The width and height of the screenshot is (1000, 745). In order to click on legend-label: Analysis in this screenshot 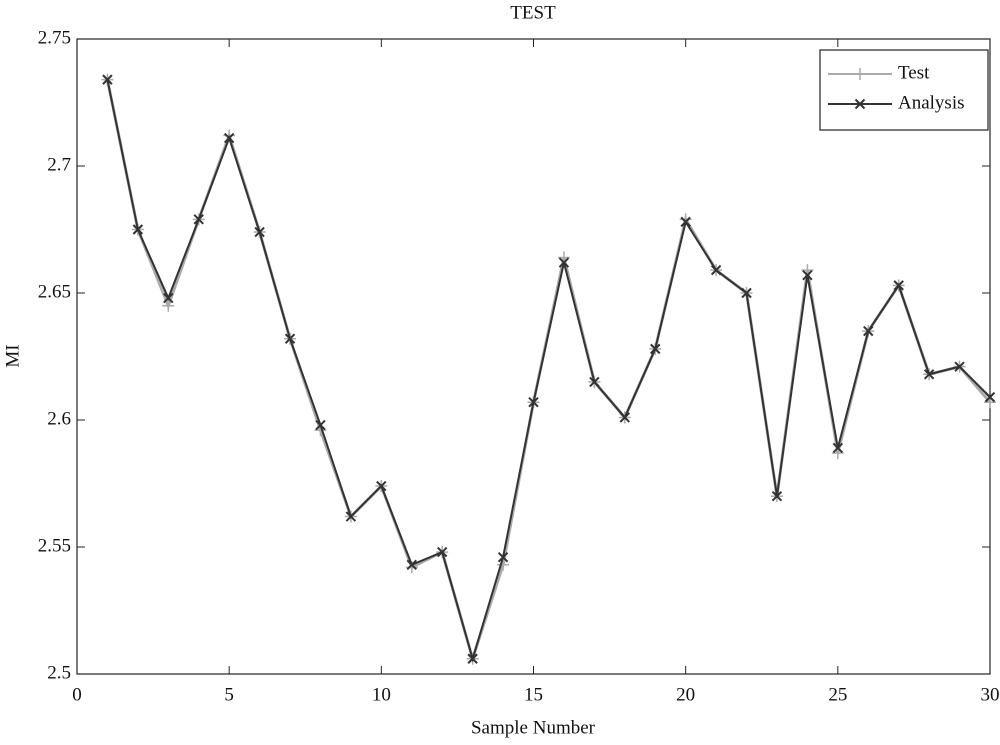, I will do `click(931, 102)`.